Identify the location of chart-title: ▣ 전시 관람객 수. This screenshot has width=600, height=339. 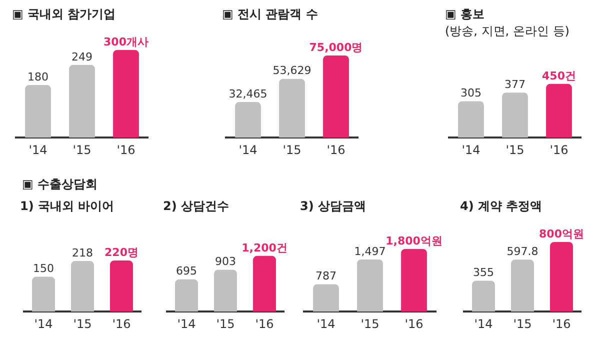
(270, 14).